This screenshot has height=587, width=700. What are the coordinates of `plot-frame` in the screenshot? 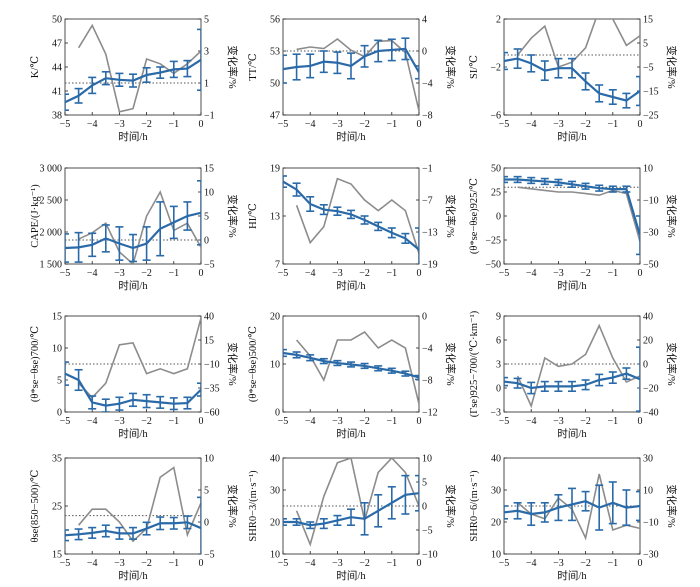 It's located at (133, 67).